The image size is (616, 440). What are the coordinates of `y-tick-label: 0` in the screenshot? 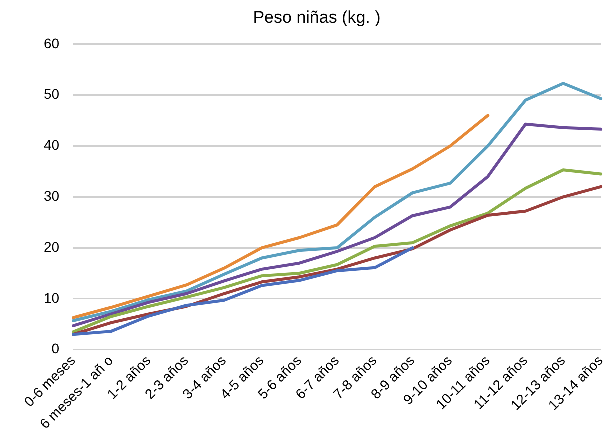 It's located at (56, 348).